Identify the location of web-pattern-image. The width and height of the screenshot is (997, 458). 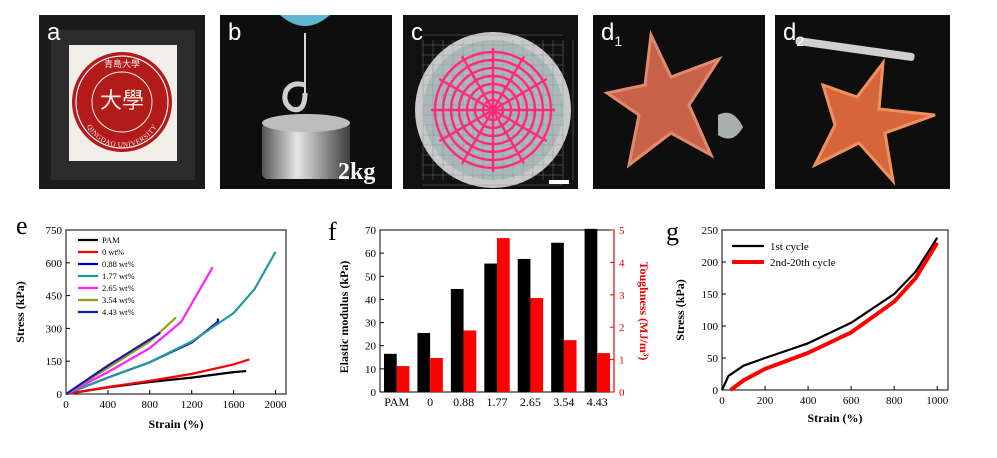
(490, 102).